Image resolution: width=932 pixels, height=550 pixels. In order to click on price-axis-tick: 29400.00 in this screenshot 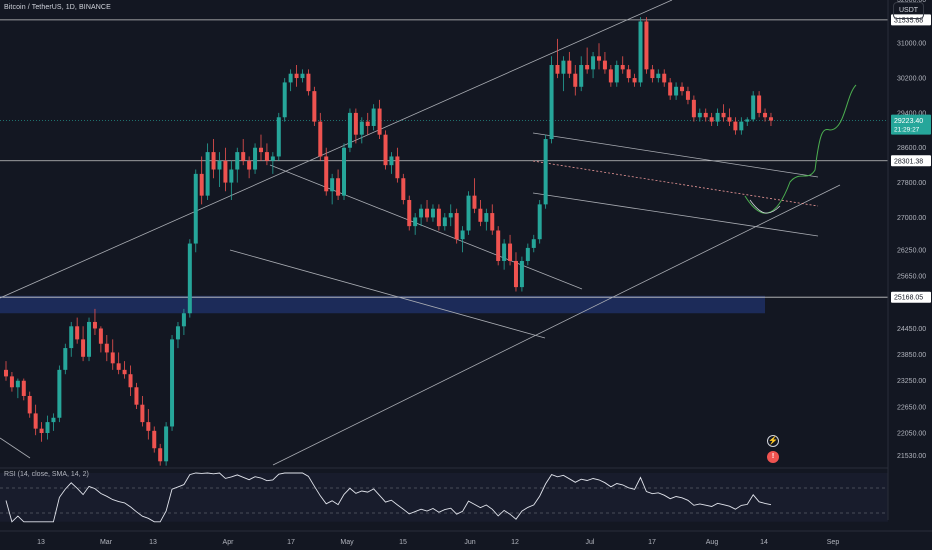, I will do `click(911, 113)`.